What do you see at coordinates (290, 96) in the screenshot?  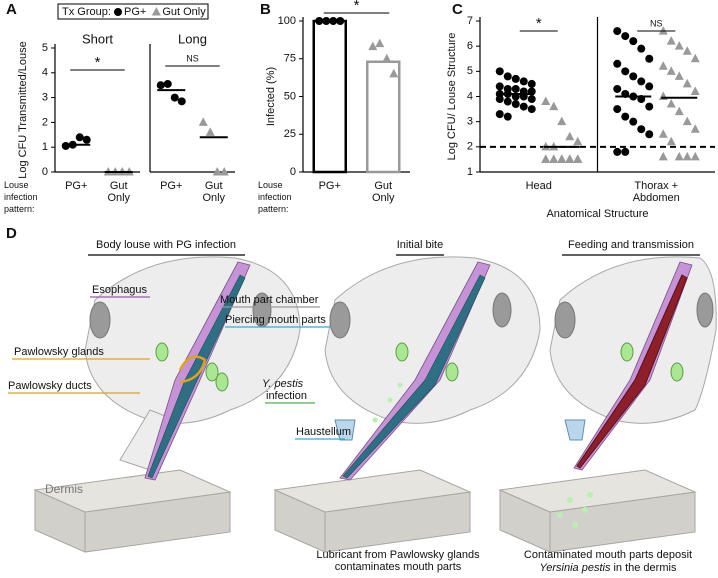 I see `y-tick-label: 50` at bounding box center [290, 96].